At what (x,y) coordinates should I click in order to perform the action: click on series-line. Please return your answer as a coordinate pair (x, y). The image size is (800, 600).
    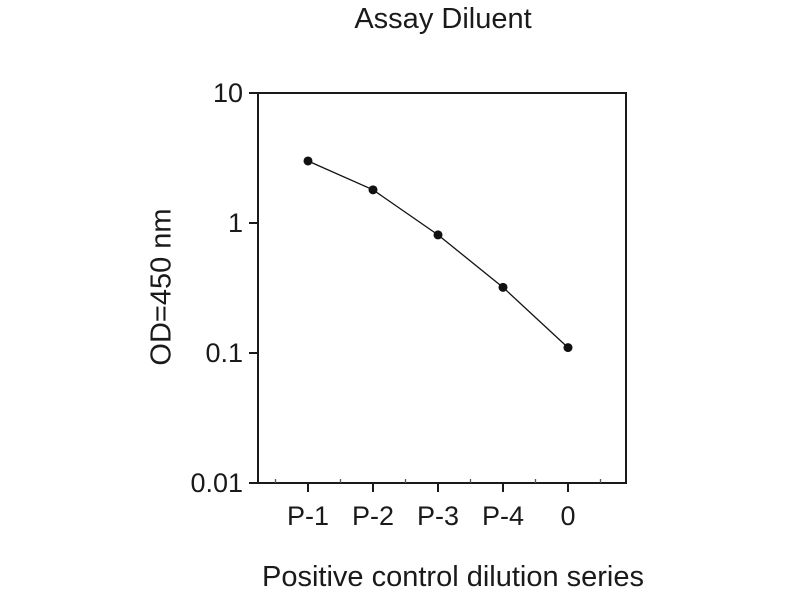
    Looking at the image, I should click on (438, 254).